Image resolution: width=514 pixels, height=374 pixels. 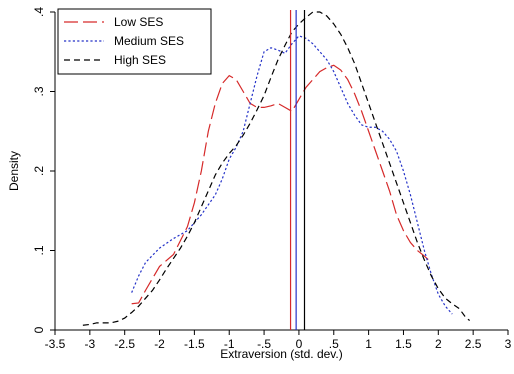 What do you see at coordinates (14, 171) in the screenshot?
I see `y-axis-title: Density` at bounding box center [14, 171].